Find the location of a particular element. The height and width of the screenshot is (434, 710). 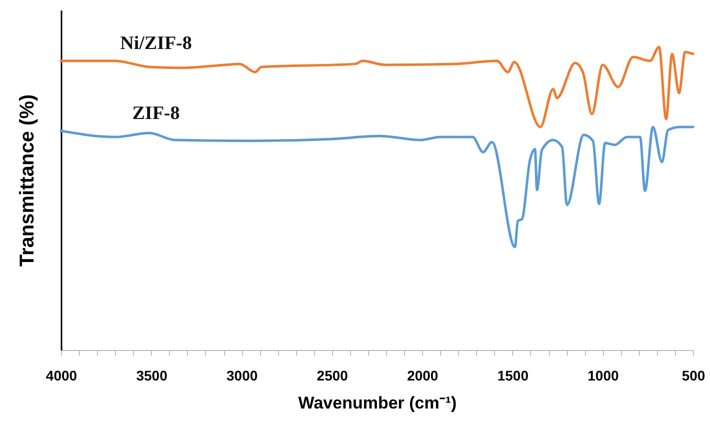

x-tick-label: 2500 is located at coordinates (332, 376).